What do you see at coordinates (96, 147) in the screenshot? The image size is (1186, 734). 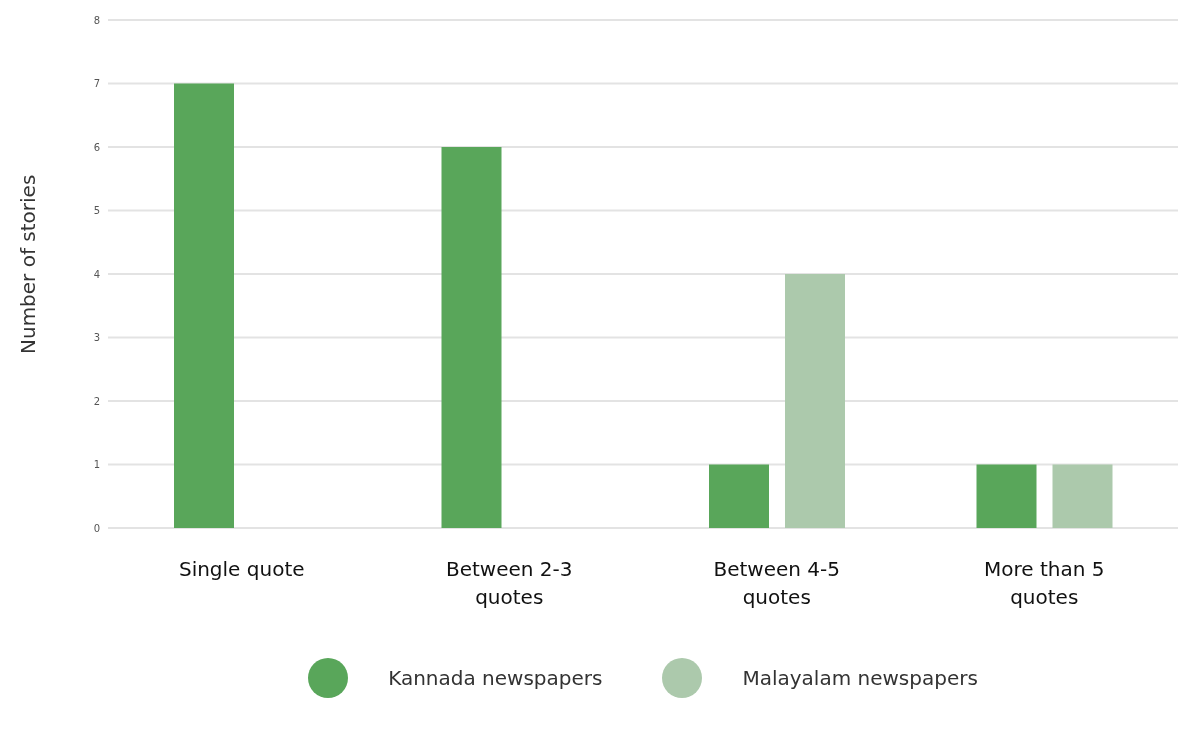 I see `y-tick-label: 6` at bounding box center [96, 147].